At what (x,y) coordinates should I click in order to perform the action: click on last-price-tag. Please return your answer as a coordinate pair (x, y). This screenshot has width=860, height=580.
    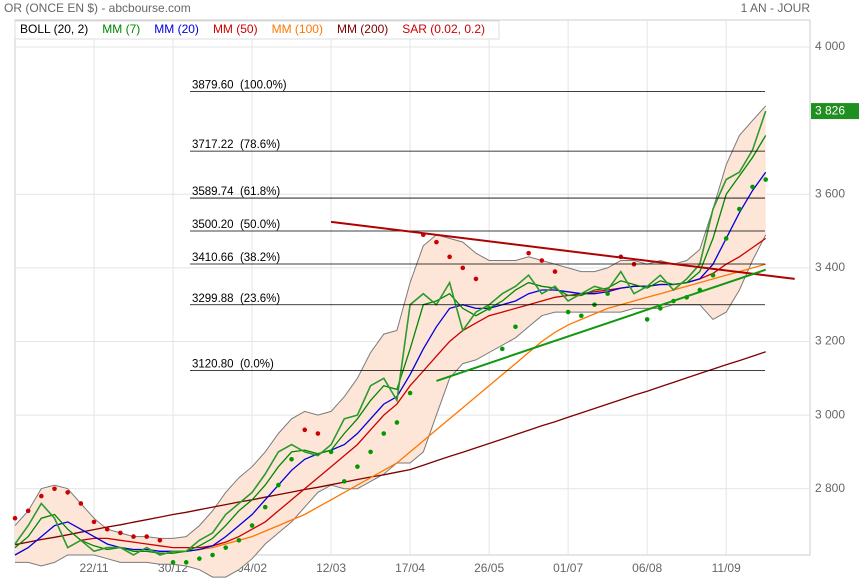
    Looking at the image, I should click on (835, 111).